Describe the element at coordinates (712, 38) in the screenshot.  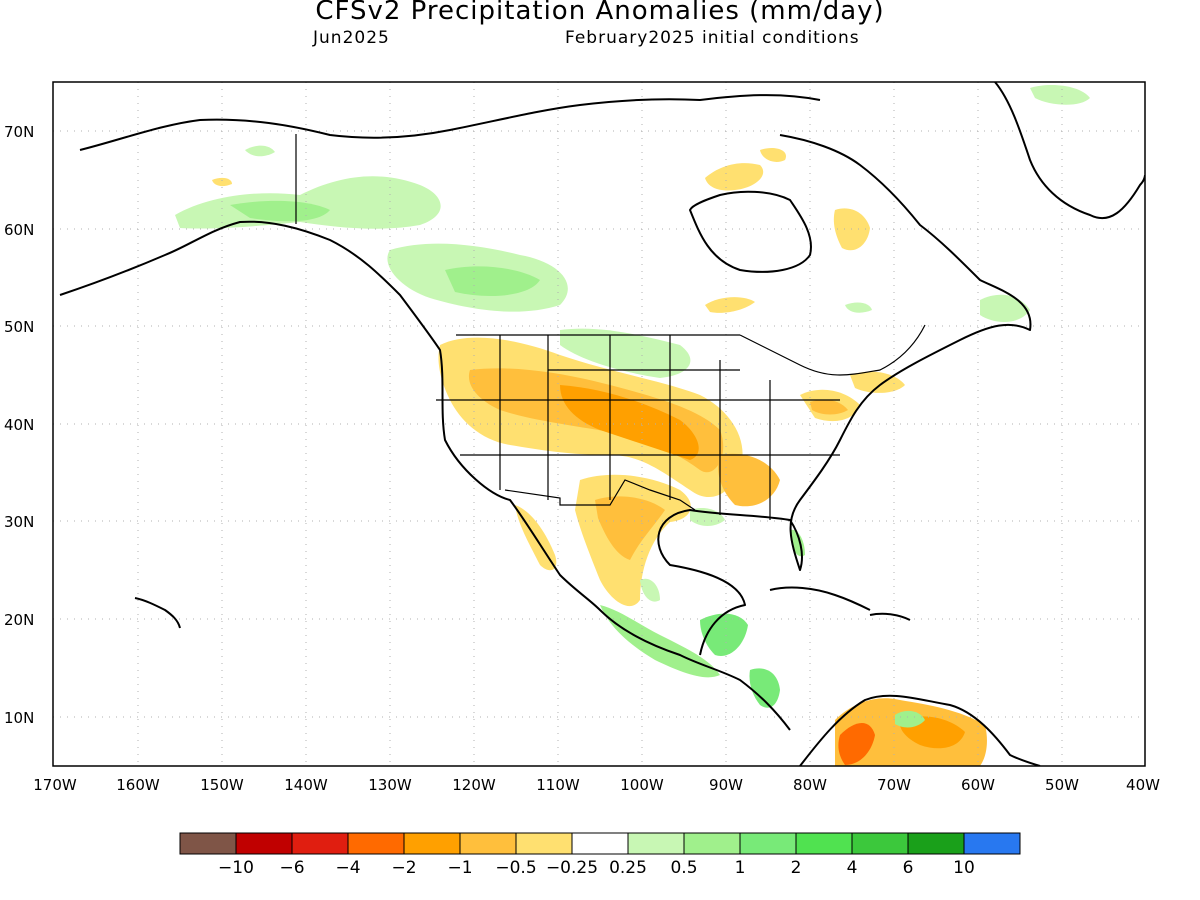
I see `initial-conditions-label: February2025 initial conditions` at that location.